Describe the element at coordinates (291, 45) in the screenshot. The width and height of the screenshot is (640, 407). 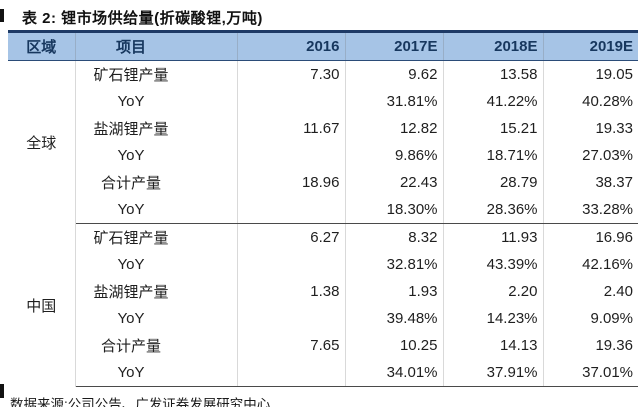
I see `col-header-2016: 2016` at that location.